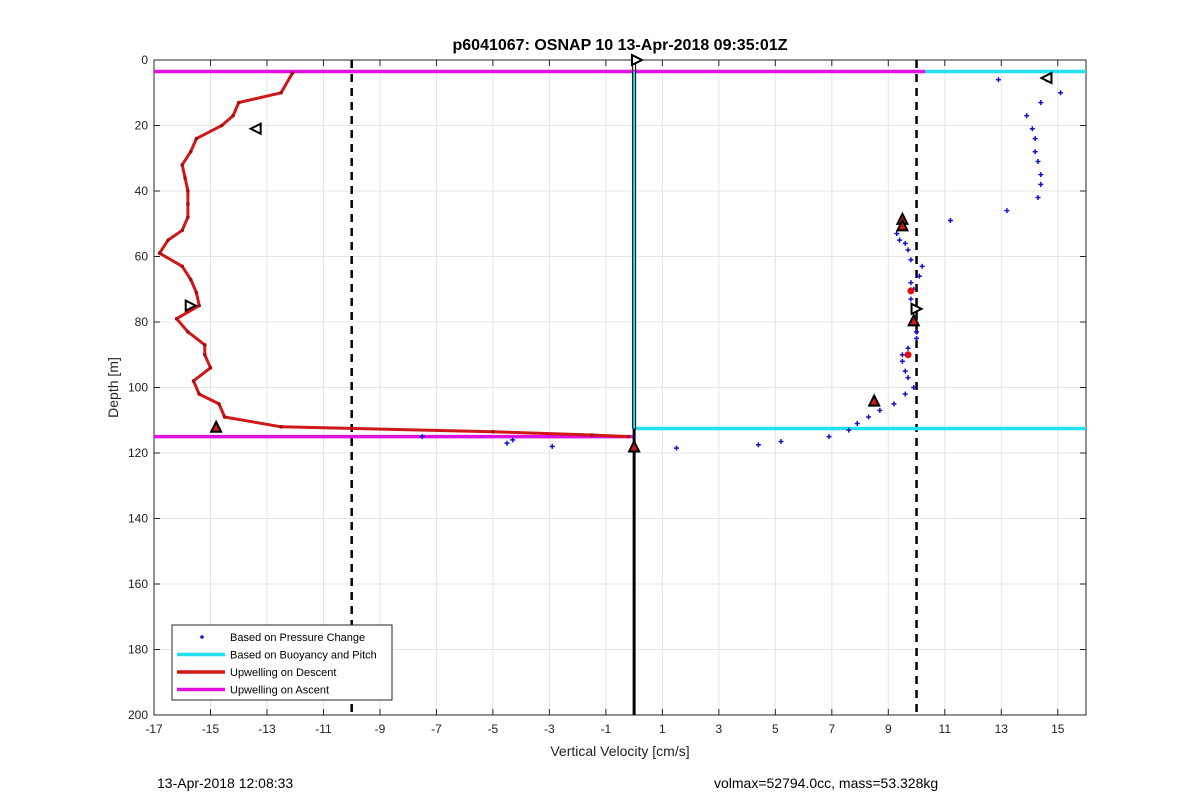  Describe the element at coordinates (138, 388) in the screenshot. I see `y-tick-label: 100` at that location.